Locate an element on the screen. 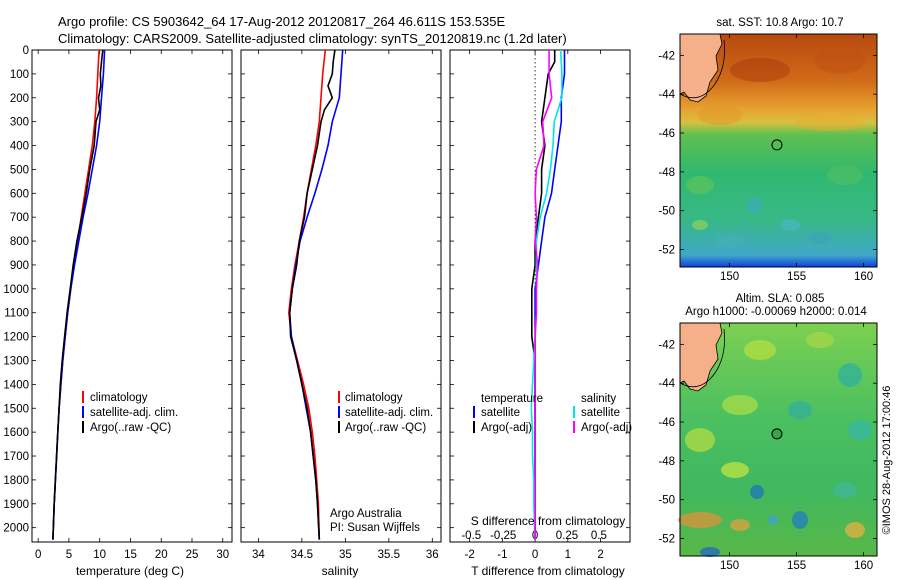  depth-tick-label: 1600 is located at coordinates (16, 433).